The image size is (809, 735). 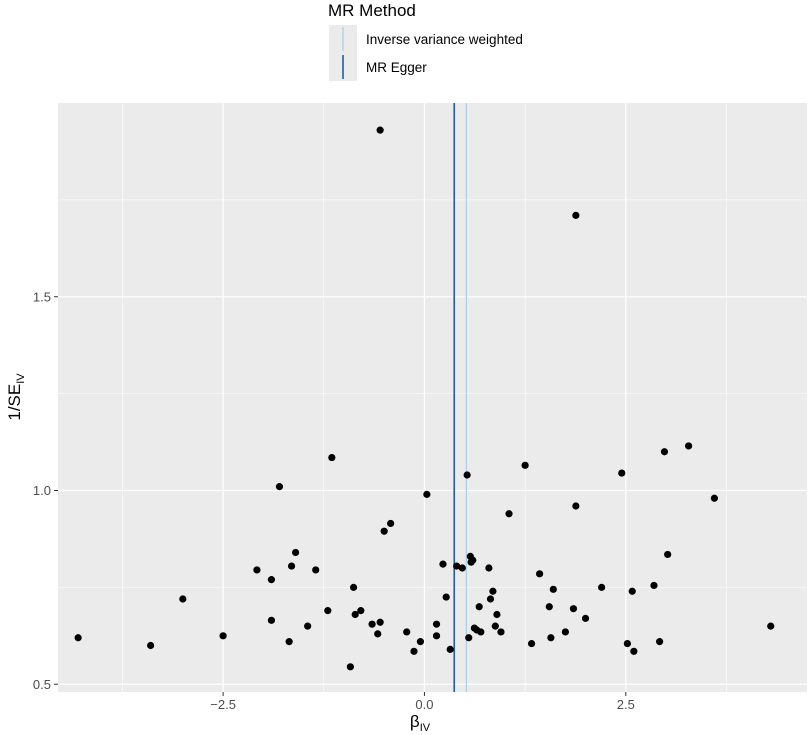 I want to click on y-axis-title: 1/SEIV, so click(x=16, y=397).